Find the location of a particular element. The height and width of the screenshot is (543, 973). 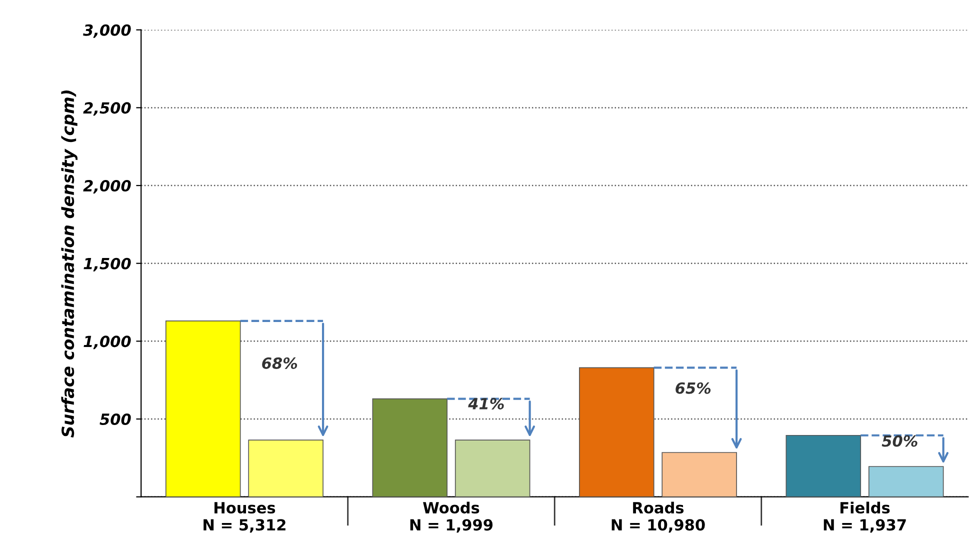

y-axis-title: Surface contamination density (cpm) is located at coordinates (69, 264).